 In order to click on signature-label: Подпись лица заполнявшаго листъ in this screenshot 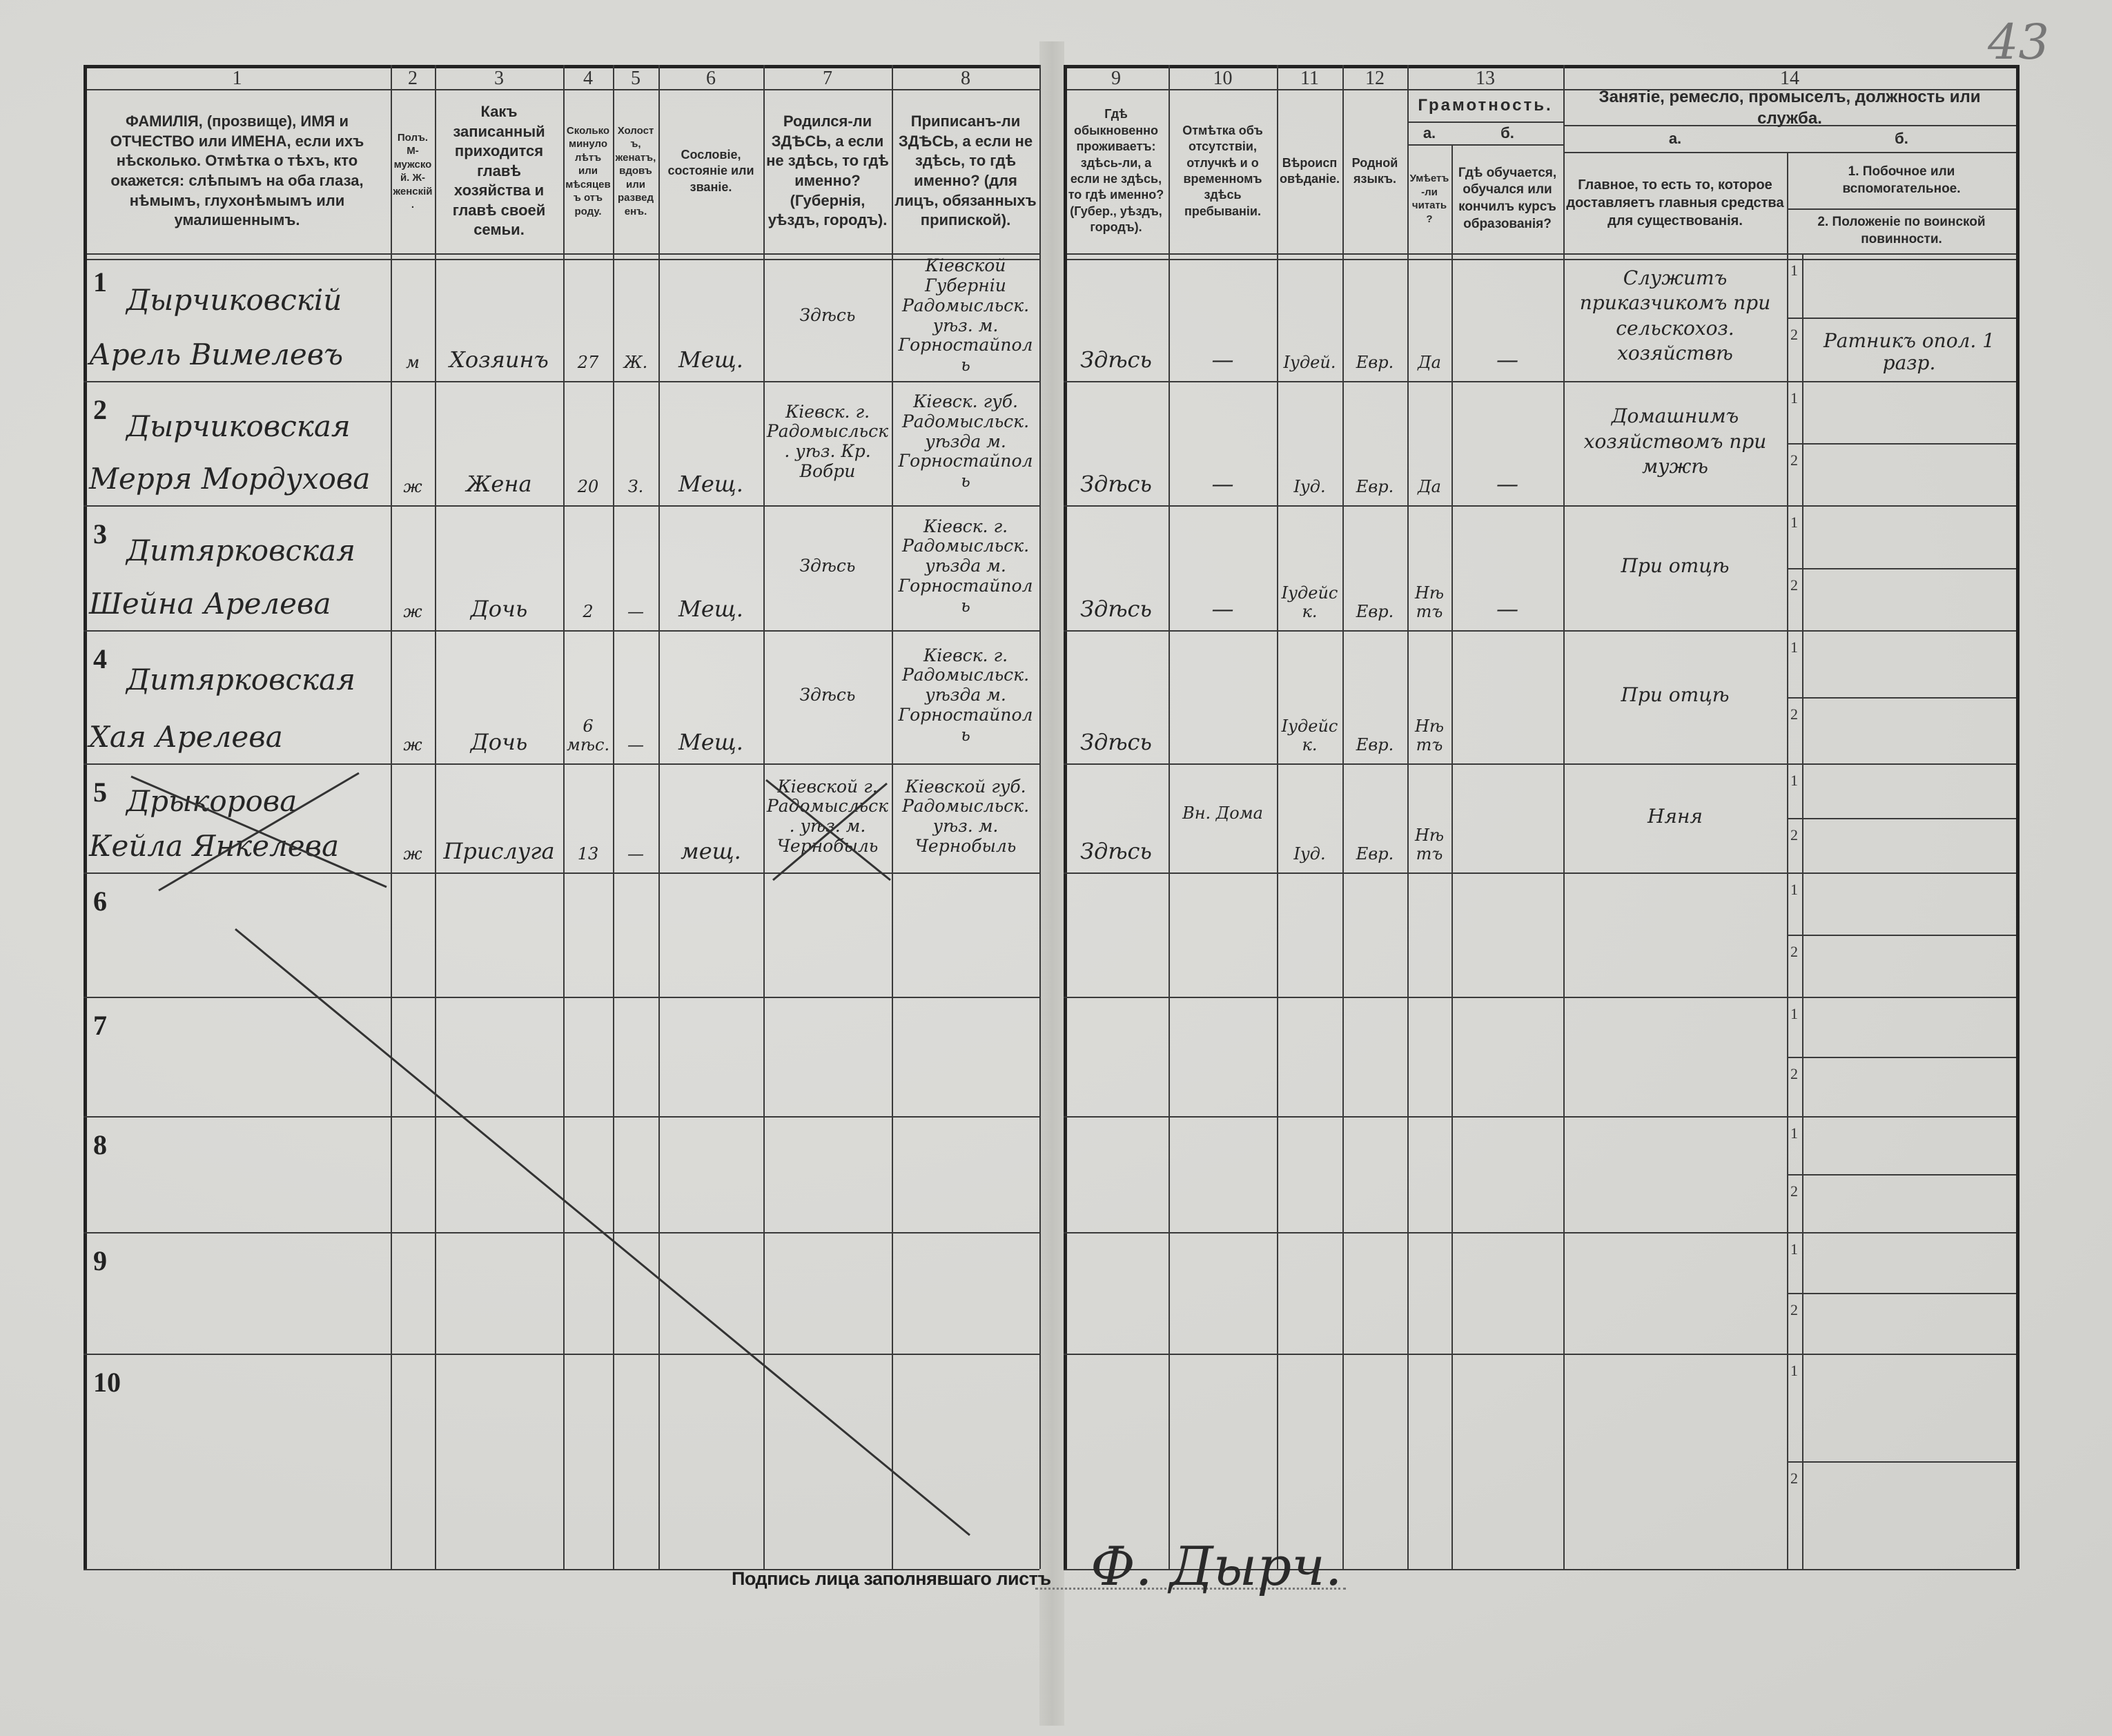, I will do `click(892, 1578)`.